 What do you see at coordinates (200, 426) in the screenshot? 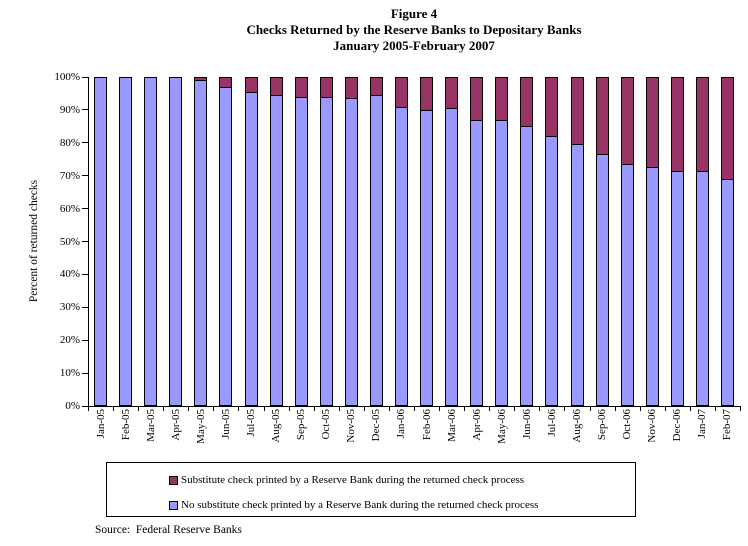
I see `x-tick-label: May-05` at bounding box center [200, 426].